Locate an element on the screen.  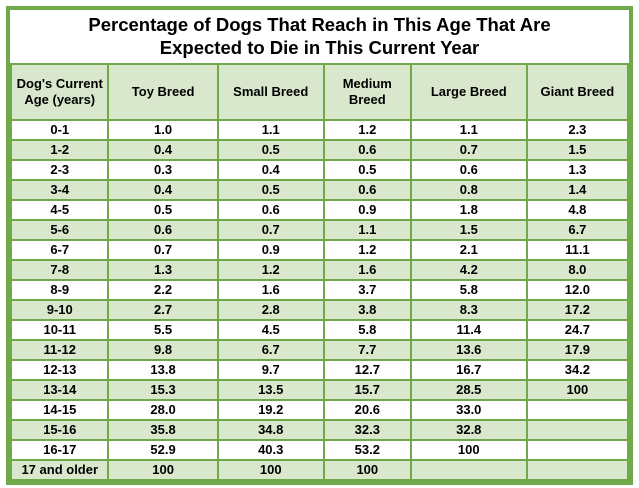
value-cell: 40.3 is located at coordinates (270, 450).